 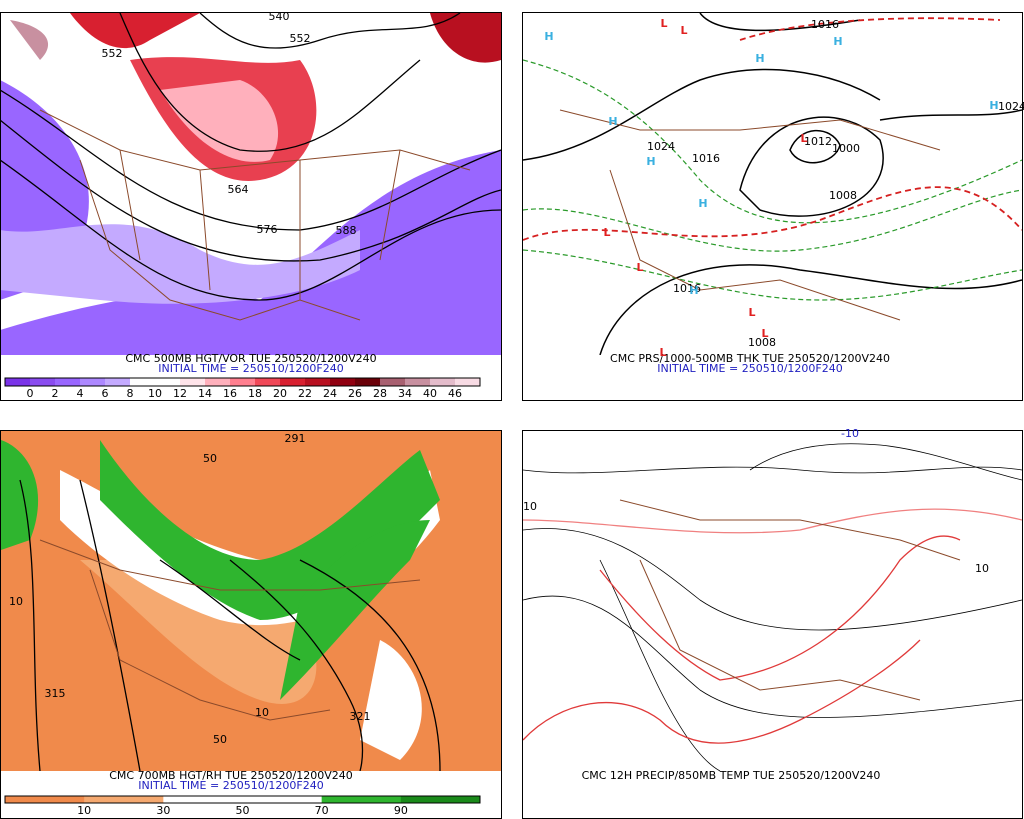 I want to click on contour-label: 576, so click(x=267, y=229).